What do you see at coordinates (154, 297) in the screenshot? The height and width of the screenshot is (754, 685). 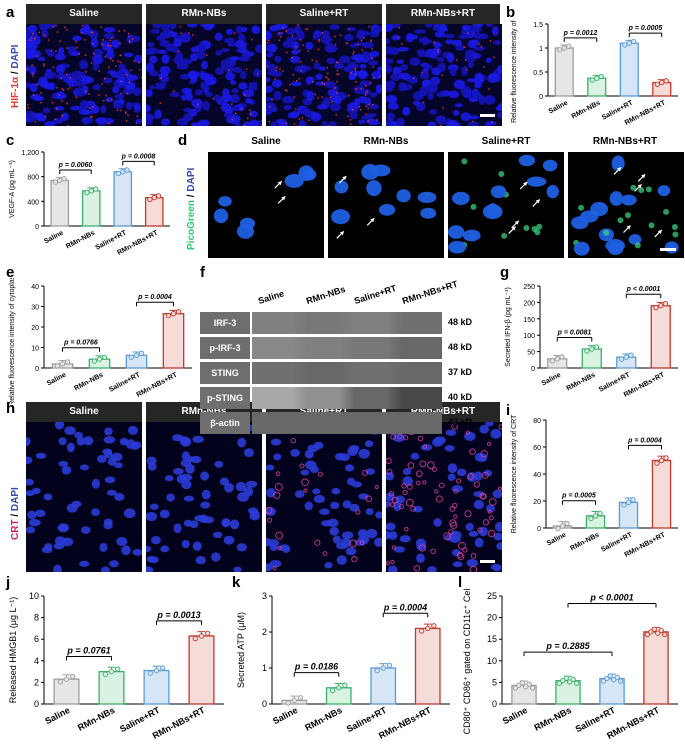 I see `p-value-label: p = 0.0004` at bounding box center [154, 297].